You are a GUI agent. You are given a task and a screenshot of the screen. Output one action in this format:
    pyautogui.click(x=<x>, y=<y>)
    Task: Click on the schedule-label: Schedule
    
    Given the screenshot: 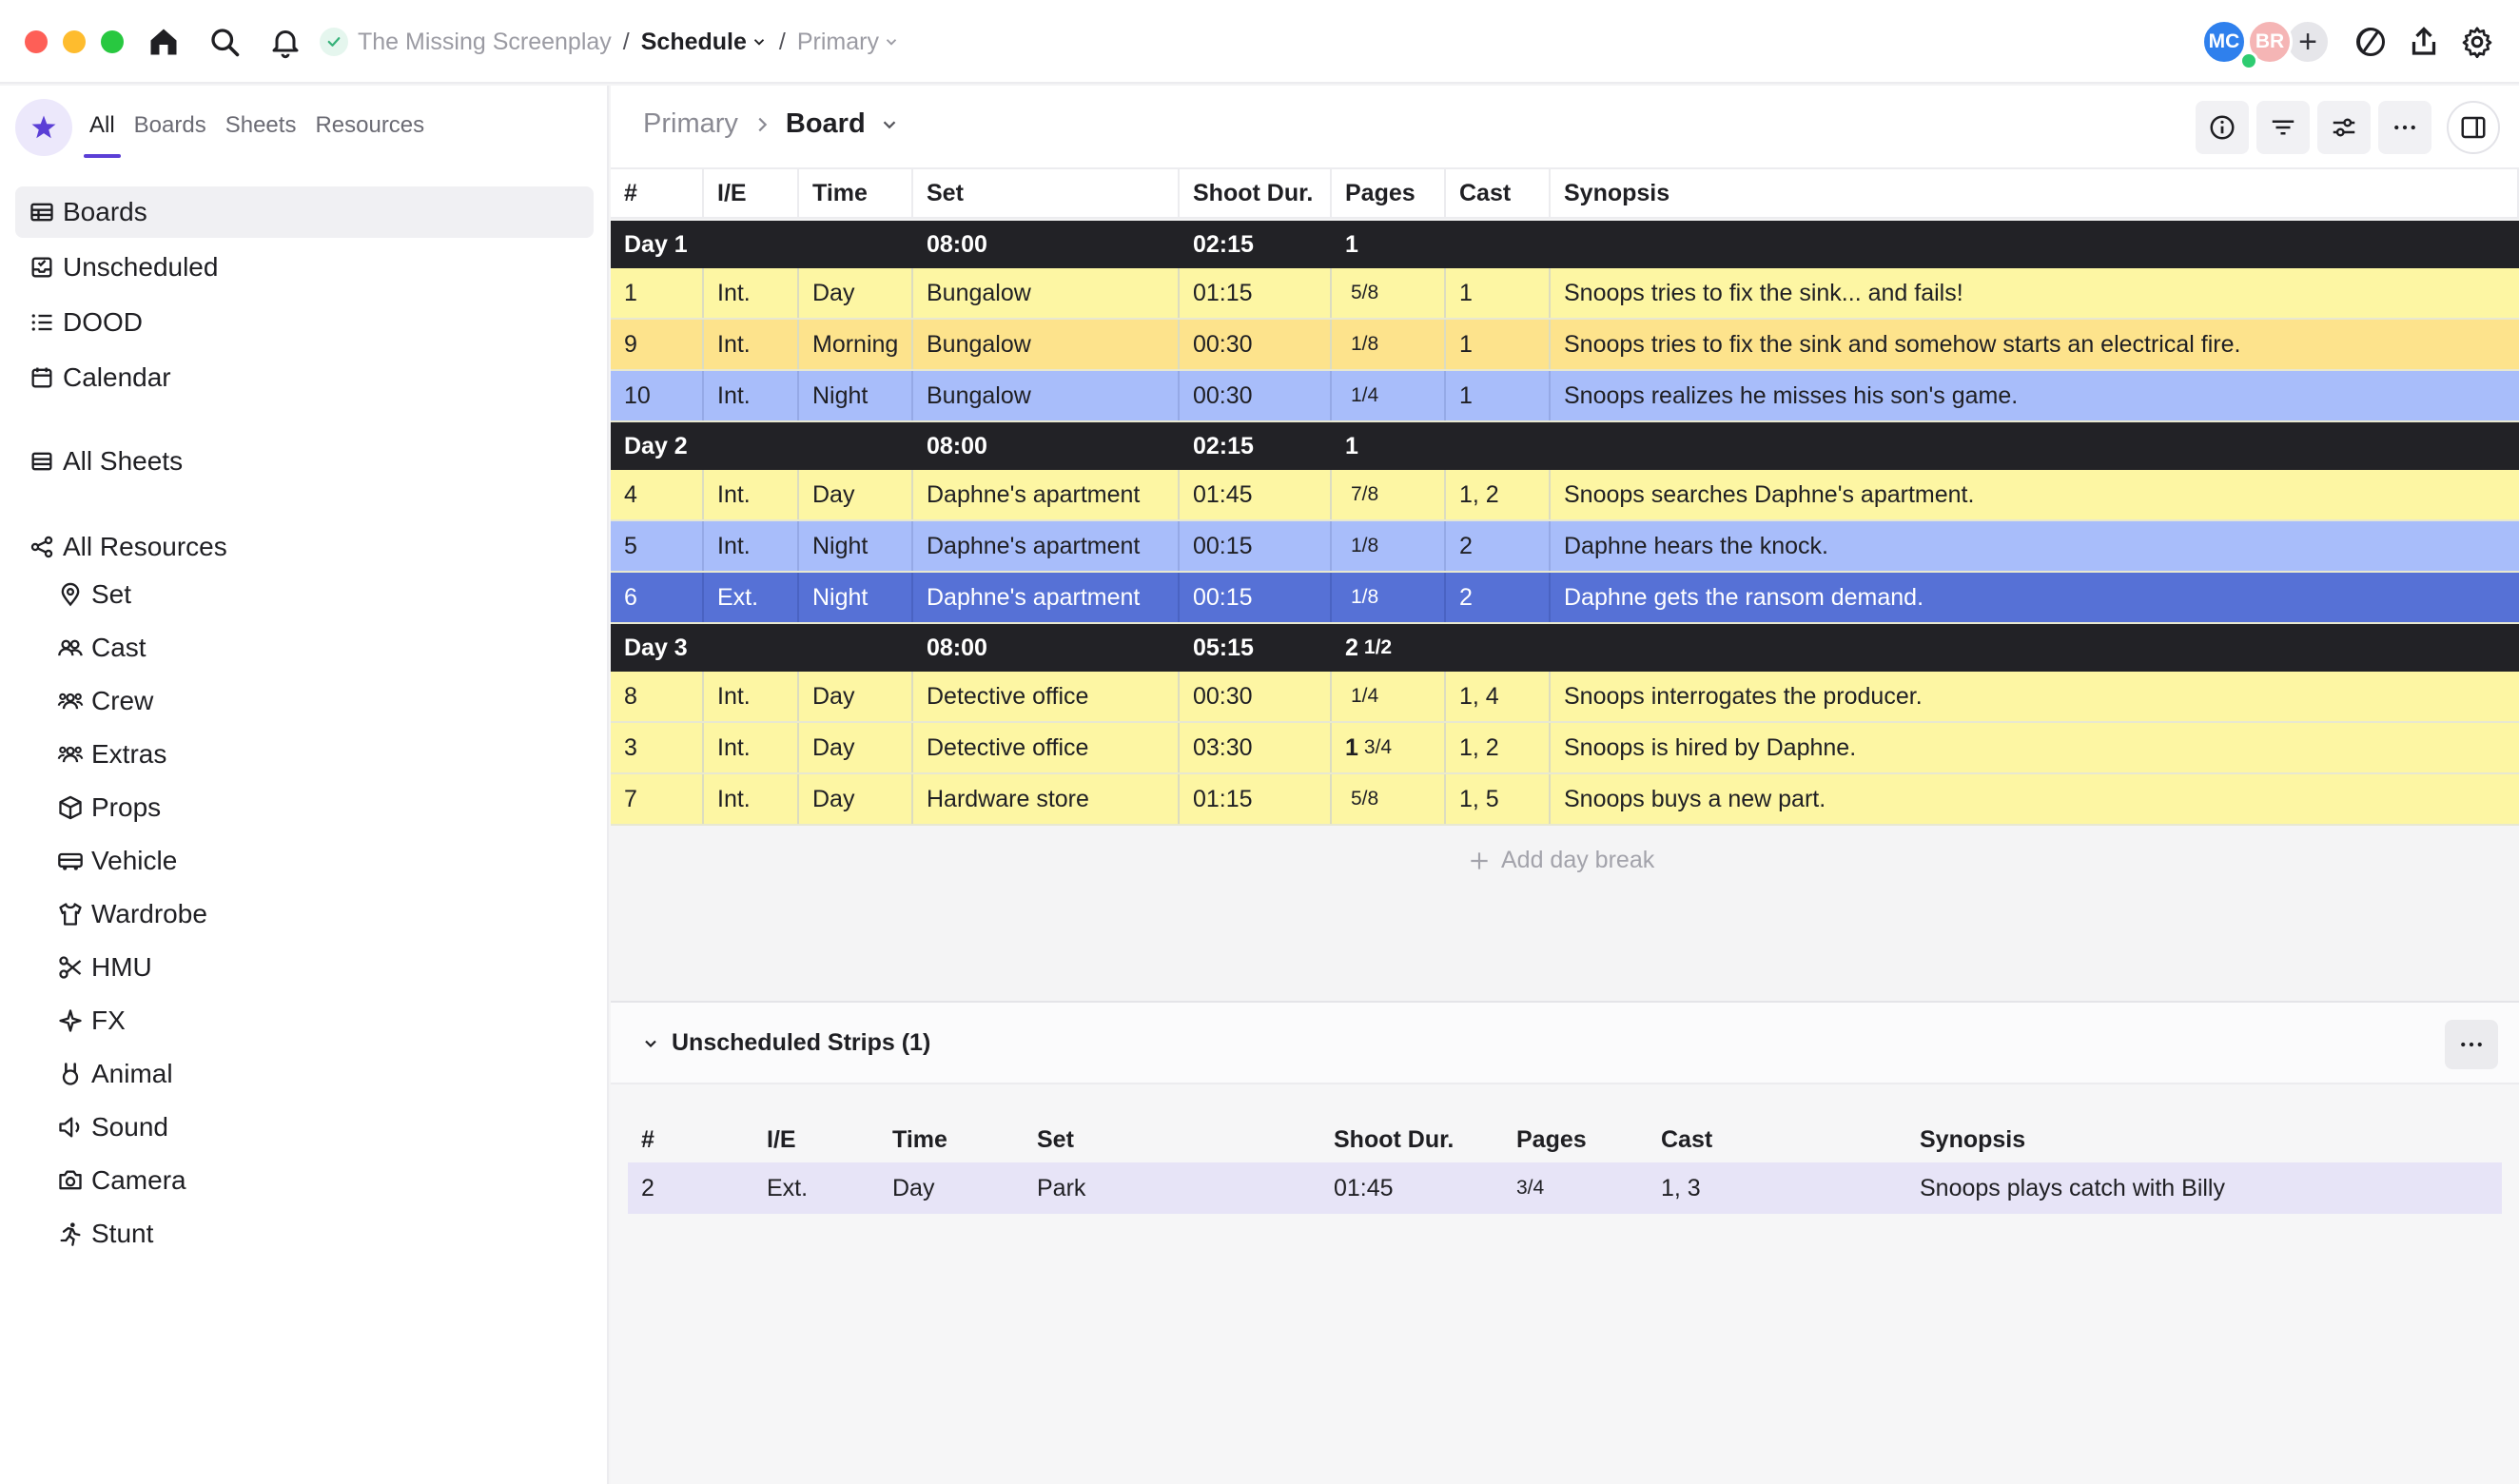 What is the action you would take?
    pyautogui.click(x=693, y=41)
    